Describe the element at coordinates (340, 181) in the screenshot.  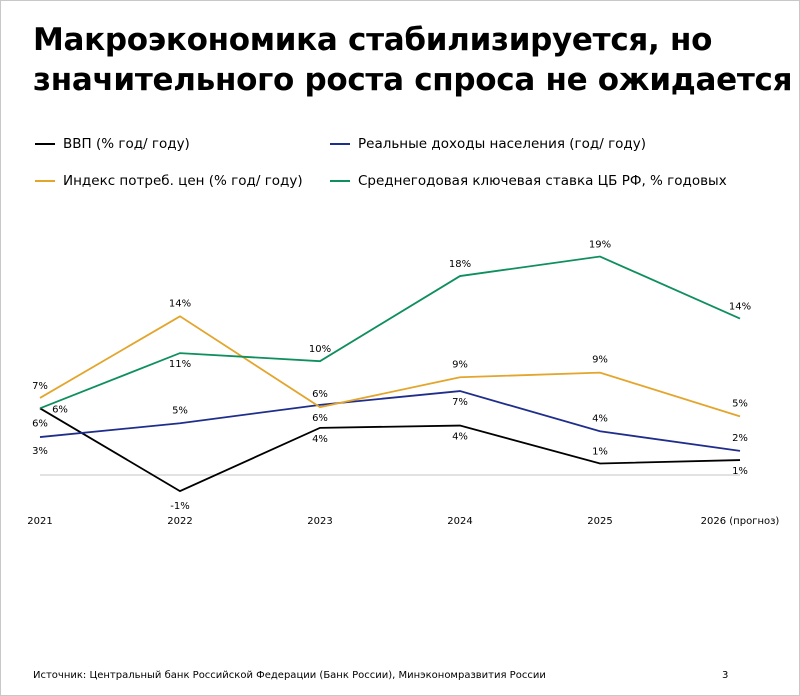
I see `legend-swatch-keyrate` at that location.